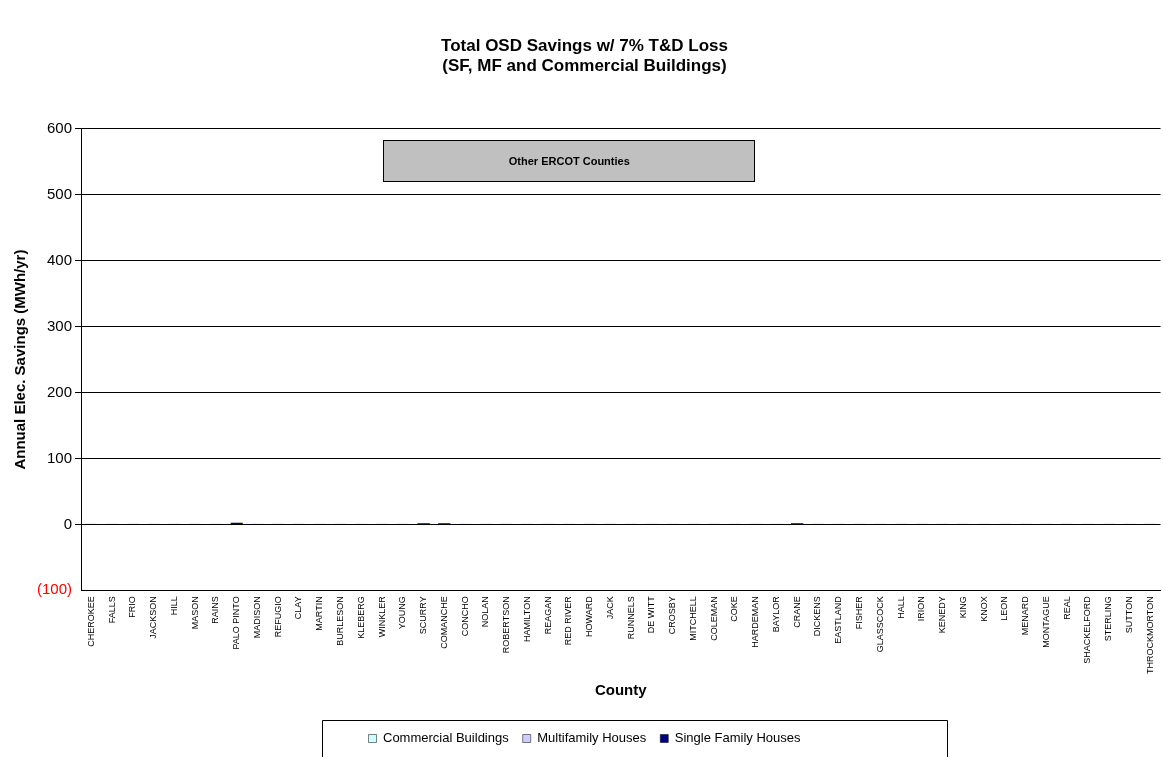 This screenshot has width=1163, height=757. I want to click on y-tick-label: (100), so click(54, 589).